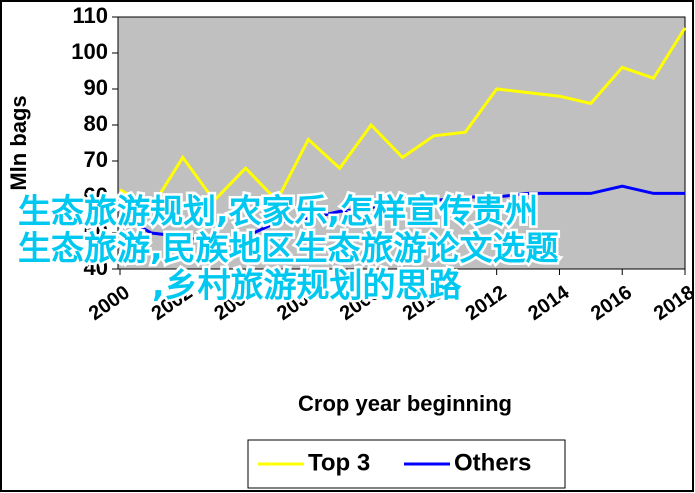  What do you see at coordinates (278, 211) in the screenshot?
I see `overlay-text: 生态旅游规划,农家乐,怎样宣传贵州` at bounding box center [278, 211].